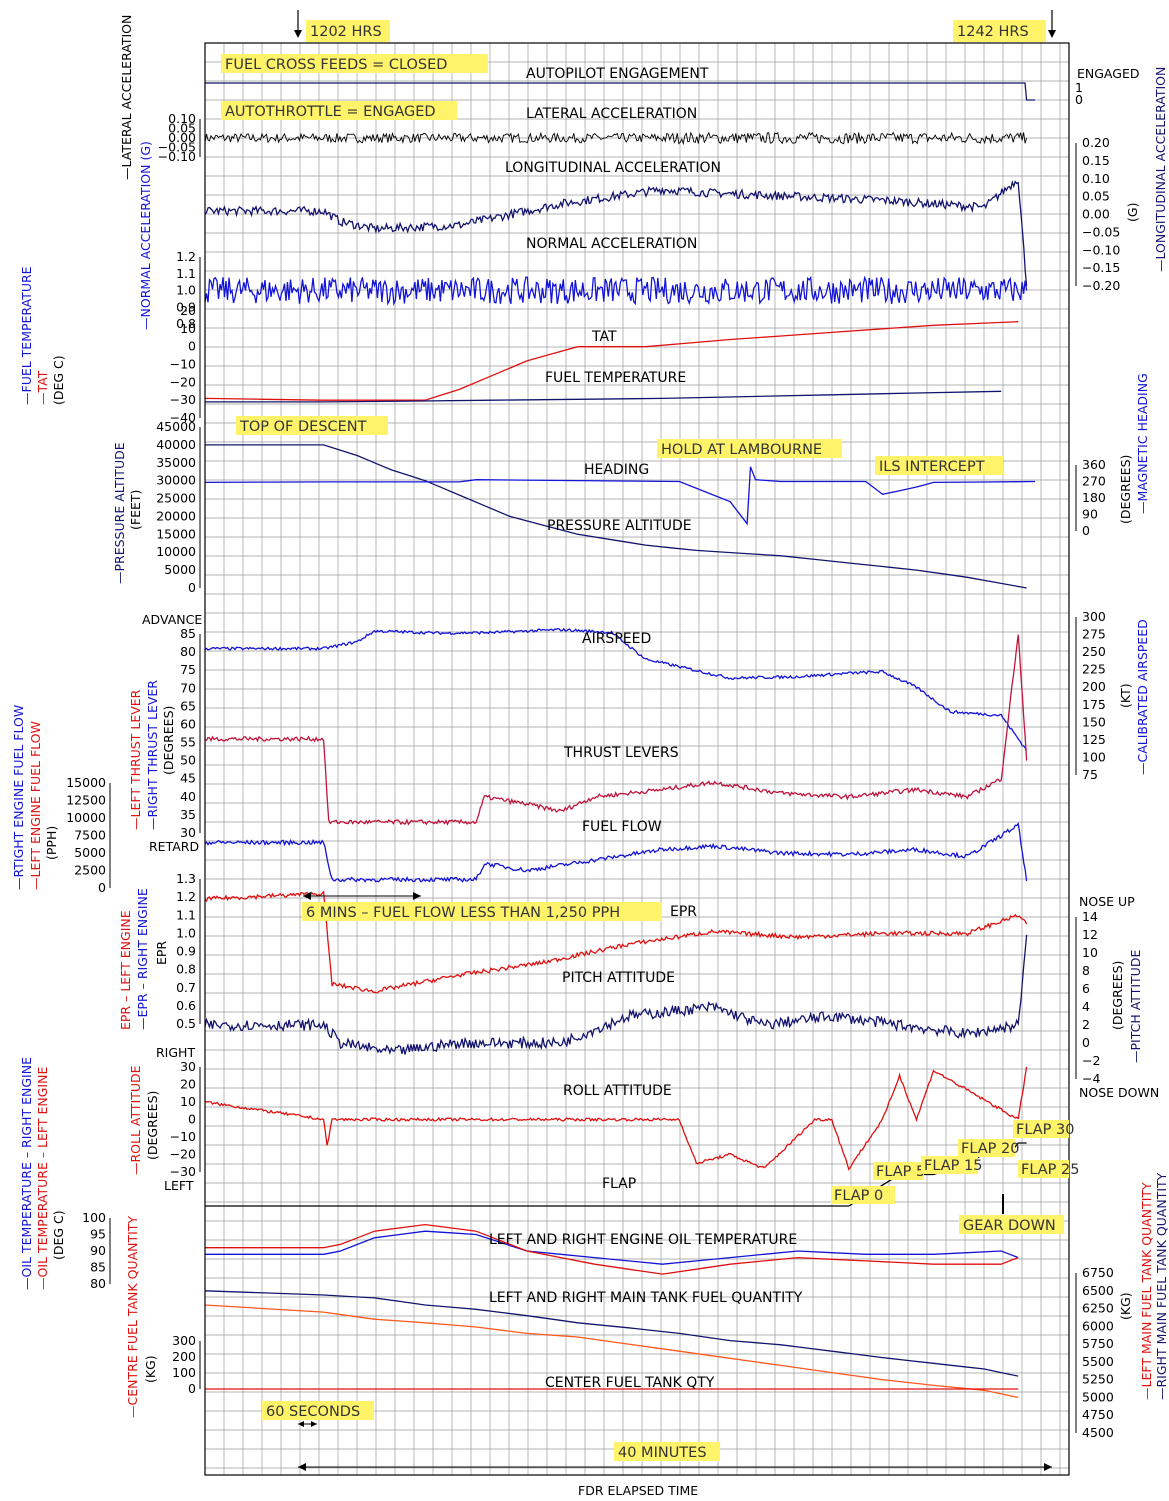 The width and height of the screenshot is (1169, 1501). Describe the element at coordinates (617, 74) in the screenshot. I see `title-autopilot: AUTOPILOT ENGAGEMENT` at that location.